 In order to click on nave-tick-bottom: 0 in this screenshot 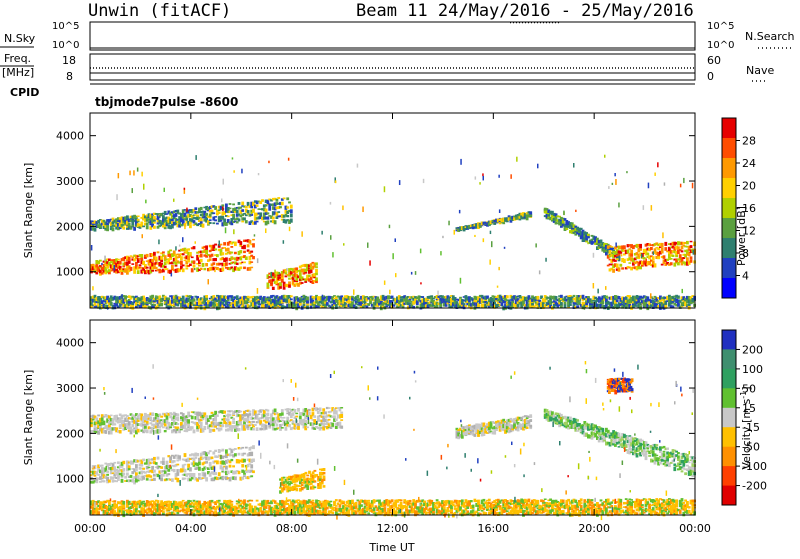, I will do `click(710, 76)`.